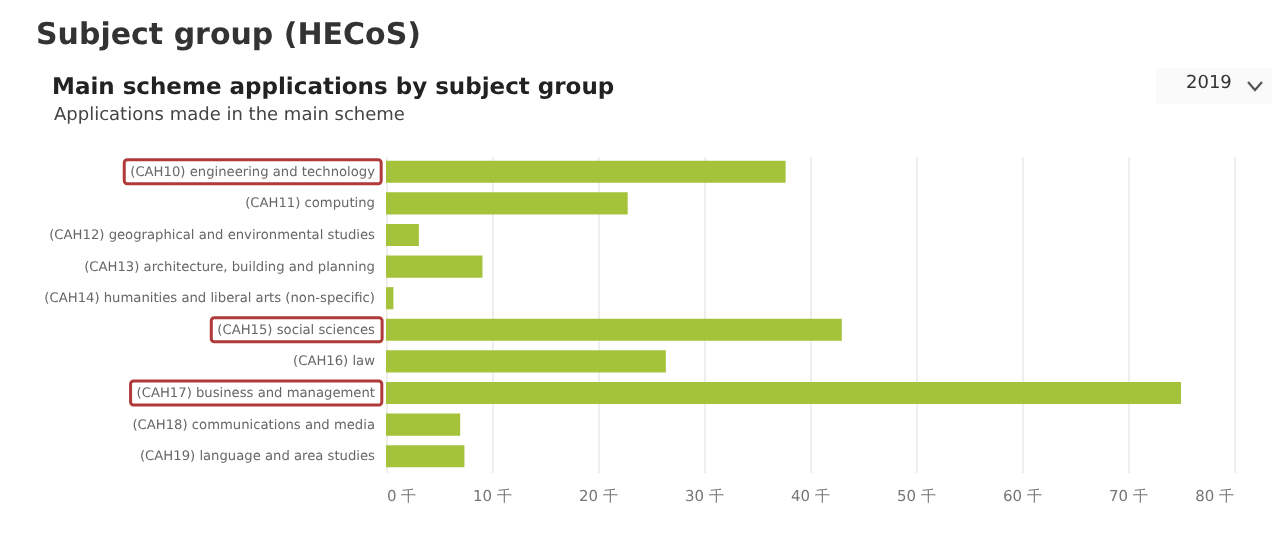 The height and width of the screenshot is (546, 1280). Describe the element at coordinates (229, 116) in the screenshot. I see `text: Applications made in the main scheme` at that location.